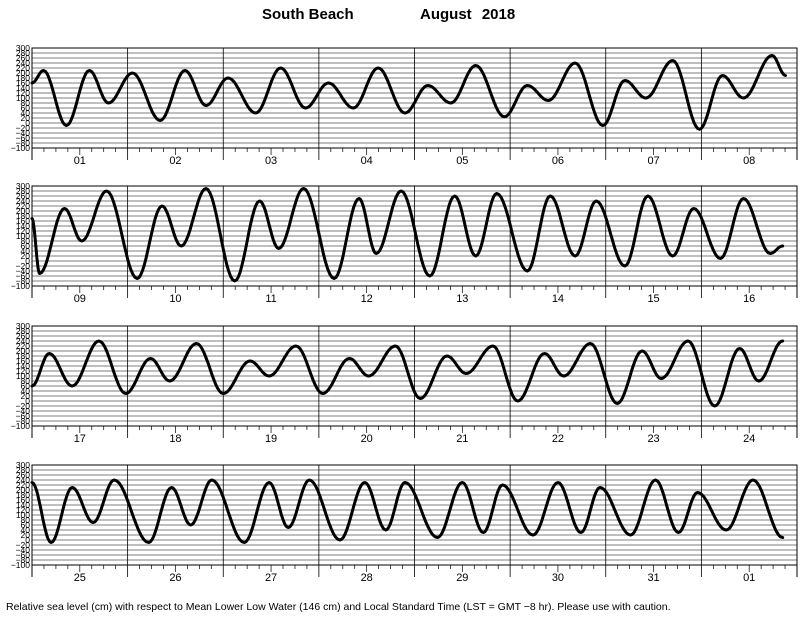  Describe the element at coordinates (653, 161) in the screenshot. I see `day-label: 07` at that location.